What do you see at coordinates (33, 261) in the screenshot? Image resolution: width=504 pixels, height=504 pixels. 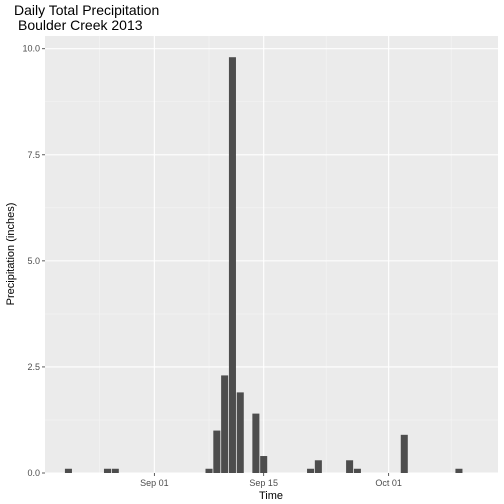 I see `y-tick-label: 5.0` at bounding box center [33, 261].